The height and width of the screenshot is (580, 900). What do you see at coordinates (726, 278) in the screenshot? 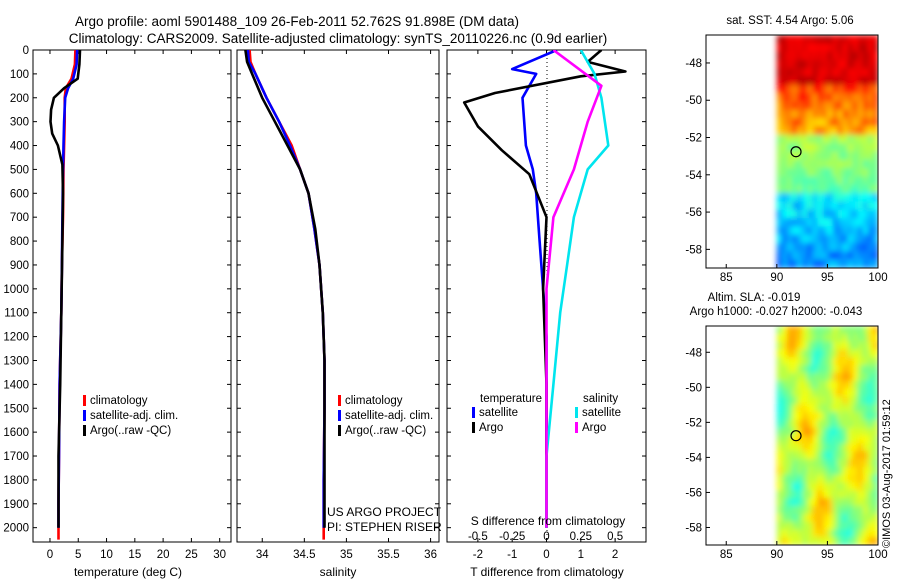
I see `map-x-tick-label: 85` at bounding box center [726, 278].